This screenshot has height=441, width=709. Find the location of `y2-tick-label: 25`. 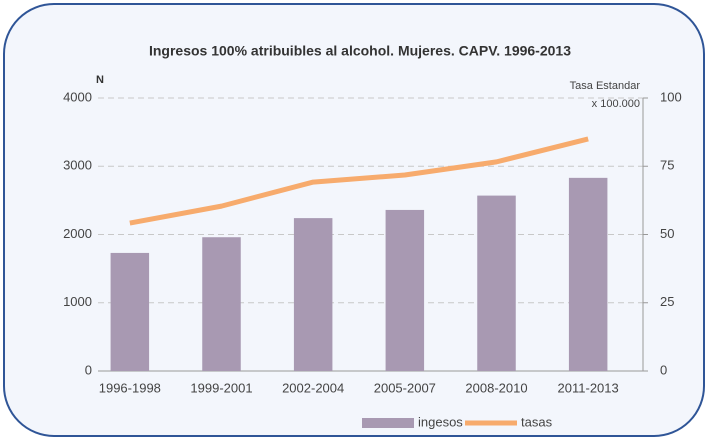

y2-tick-label: 25 is located at coordinates (667, 301).